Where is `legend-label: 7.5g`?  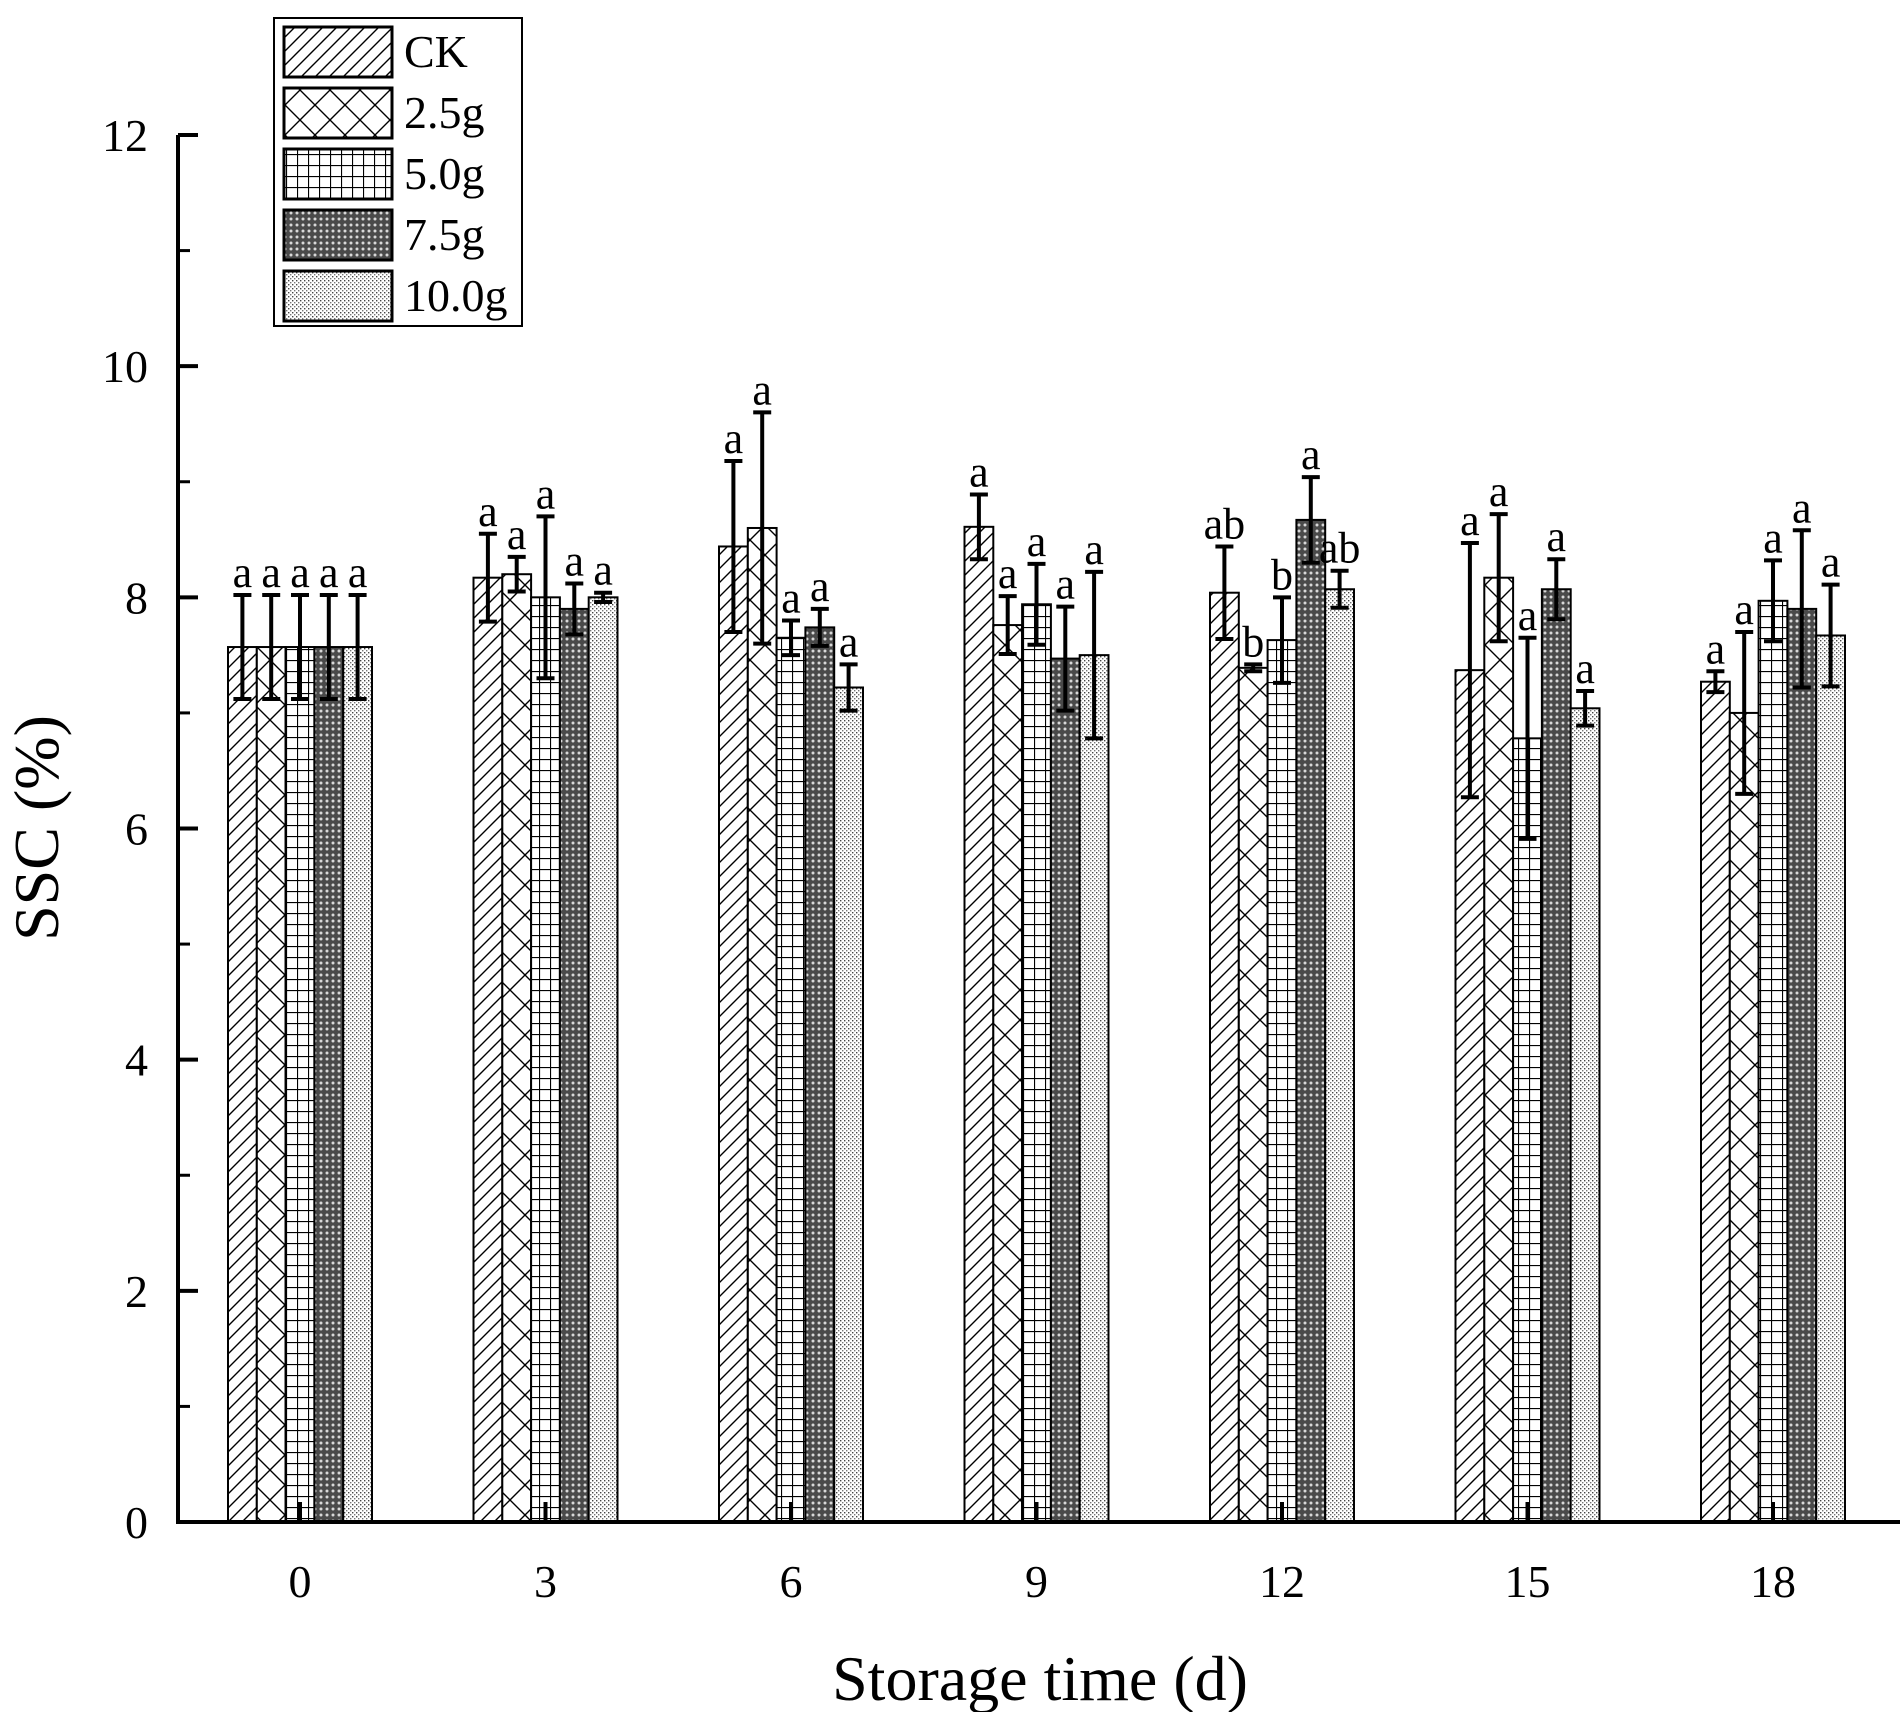 legend-label: 7.5g is located at coordinates (444, 234).